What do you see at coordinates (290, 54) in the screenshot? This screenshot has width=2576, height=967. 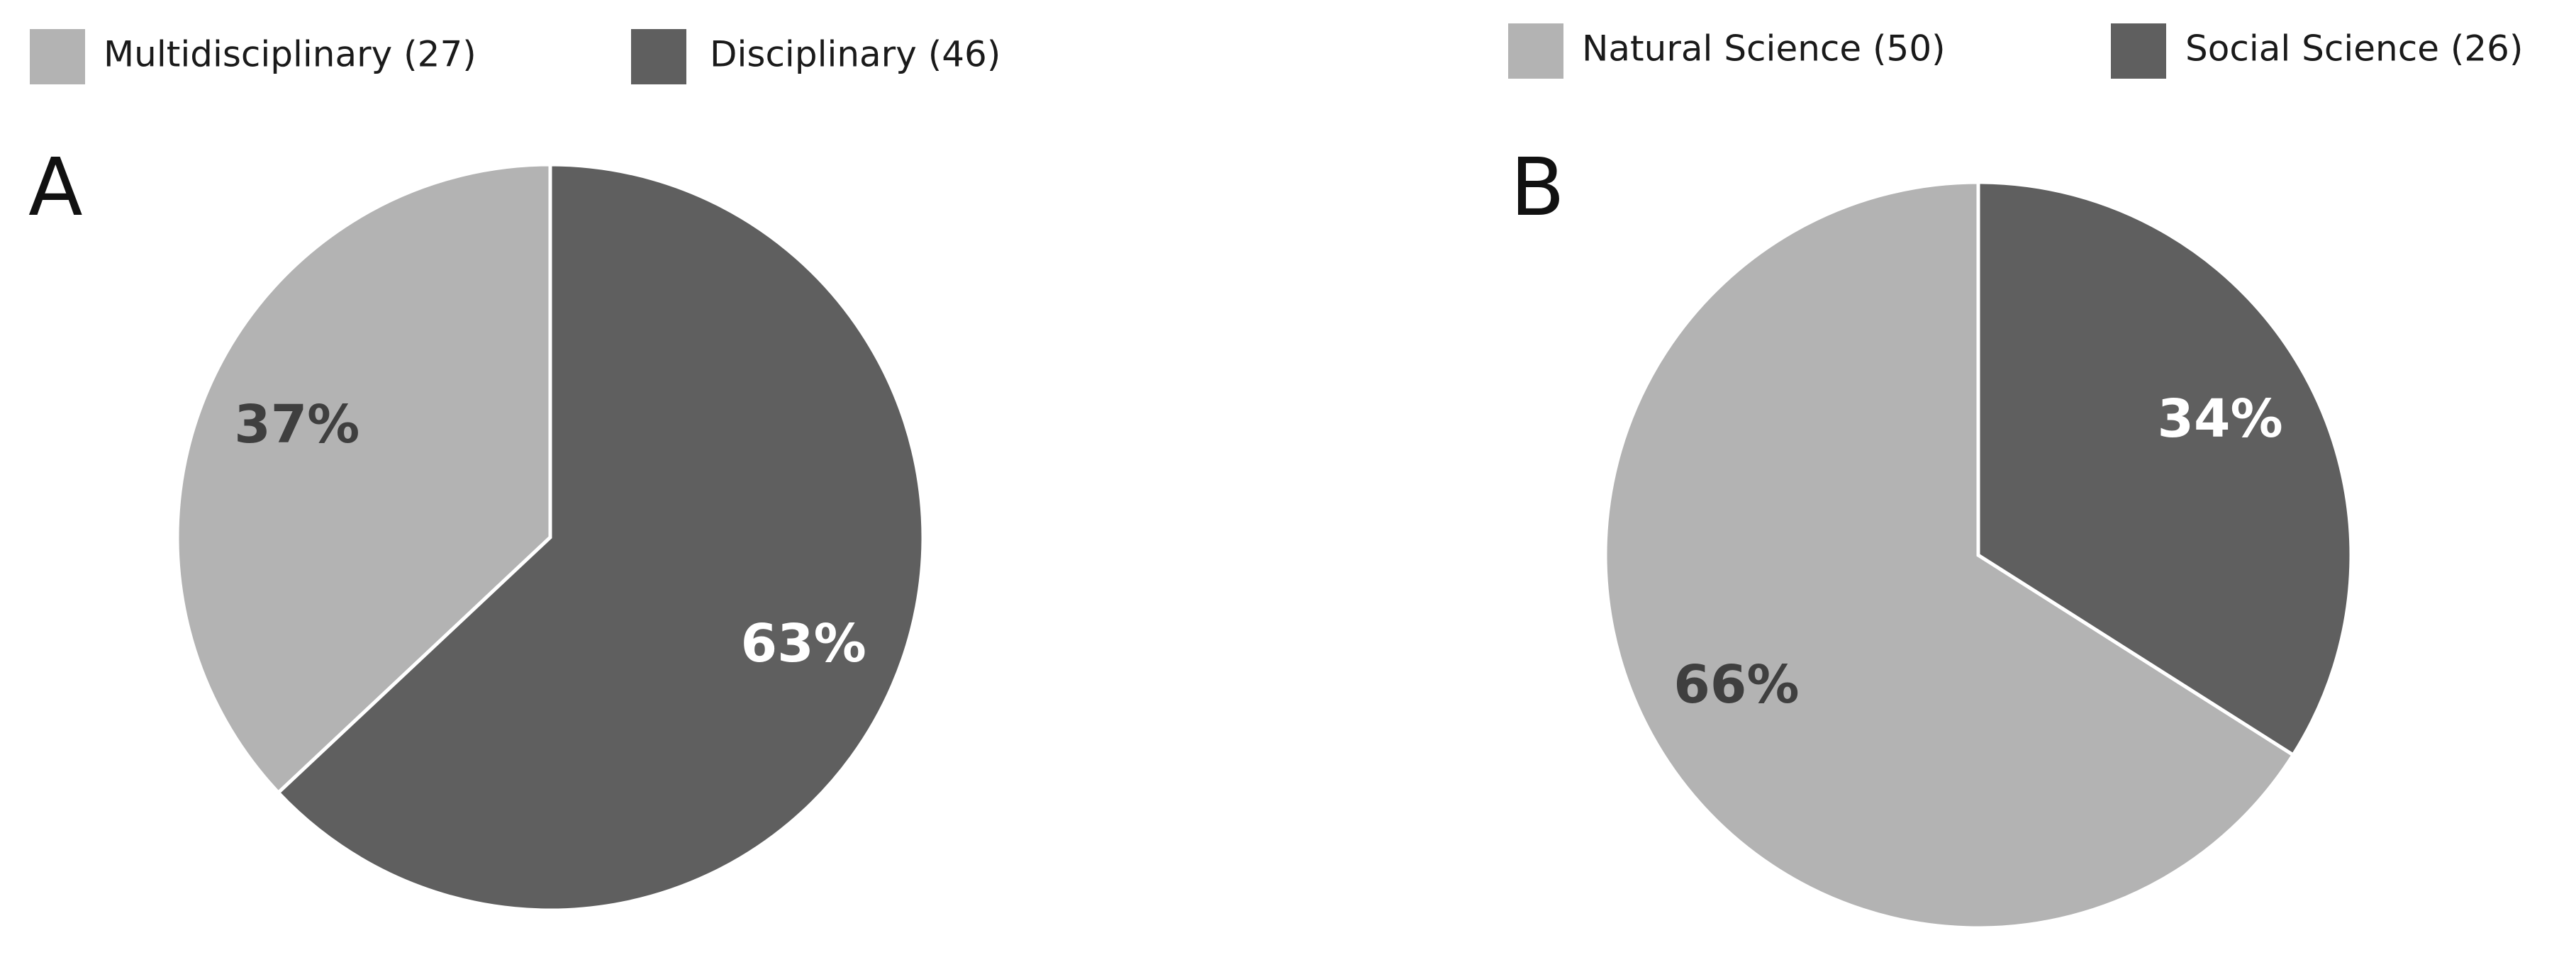 I see `legend-label: Multidisciplinary (27)` at bounding box center [290, 54].